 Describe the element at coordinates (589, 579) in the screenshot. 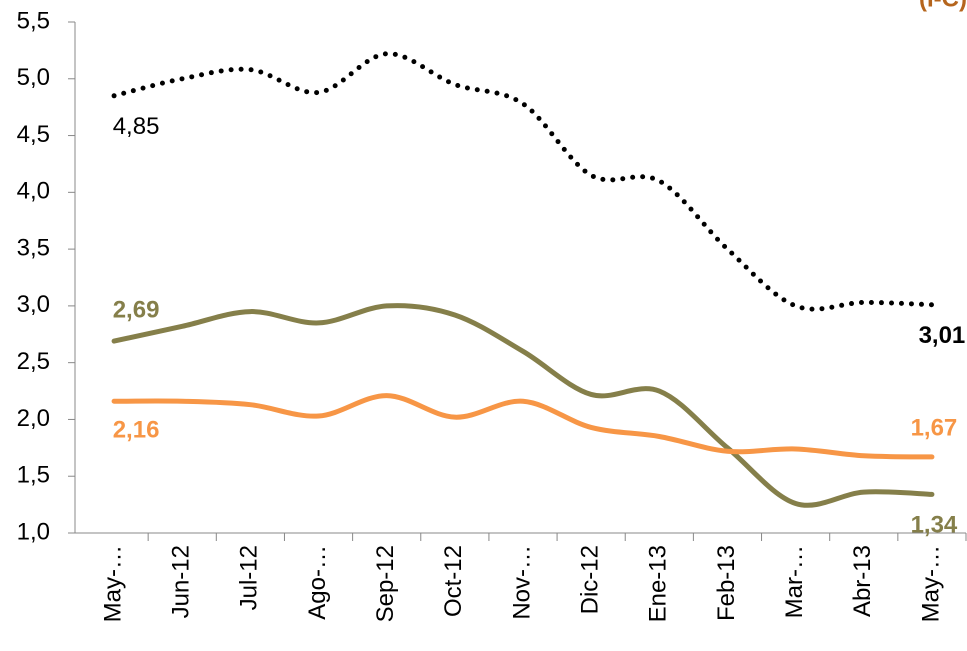

I see `x-tick-label: Dic-12` at that location.